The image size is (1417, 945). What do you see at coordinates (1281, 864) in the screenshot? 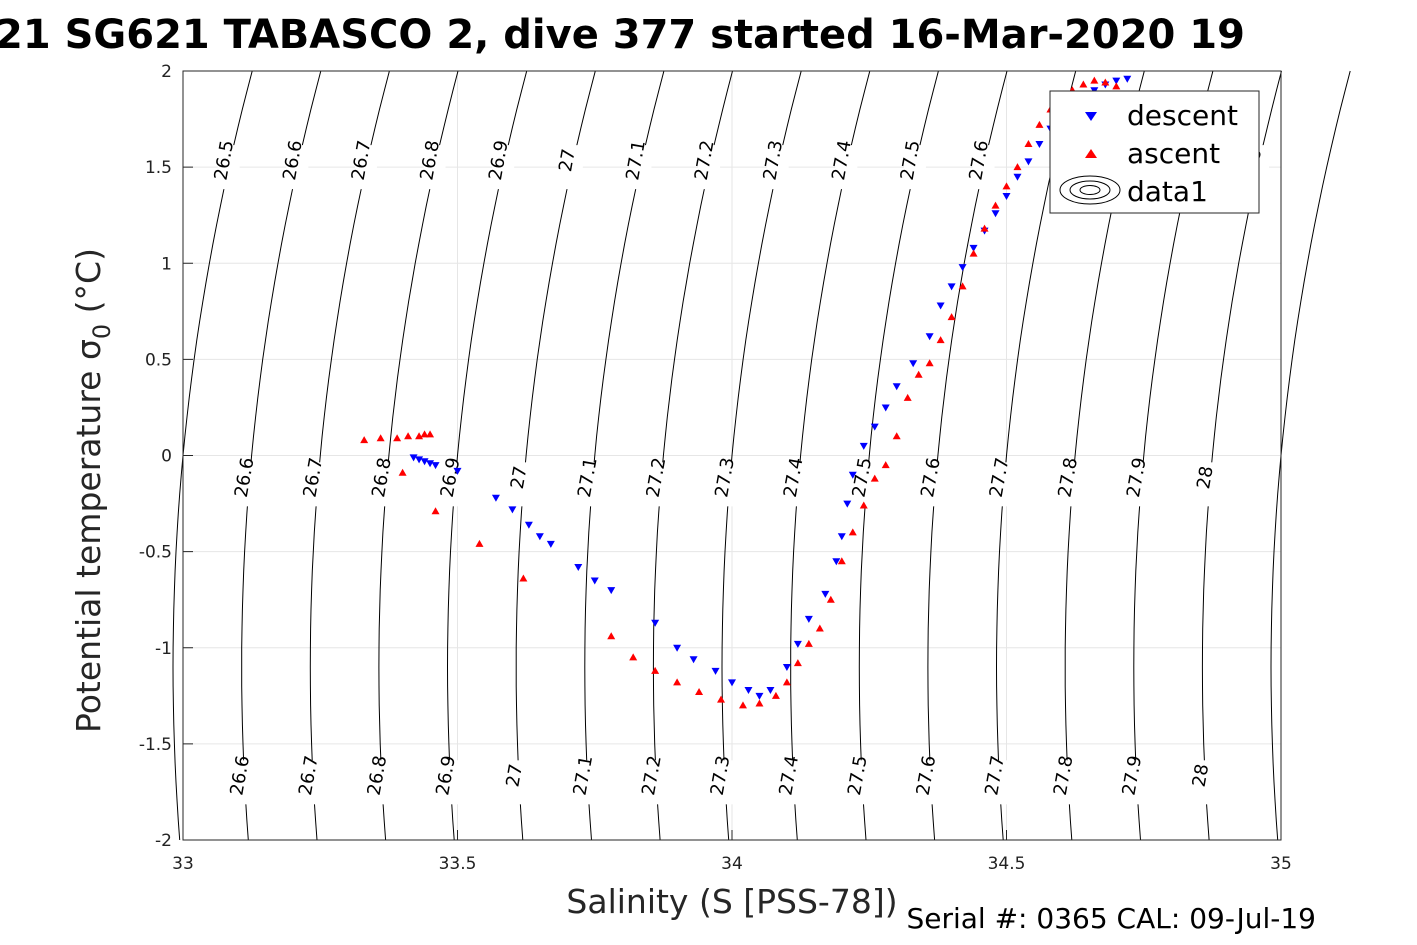
I see `x-tick-label: 35` at bounding box center [1281, 864].